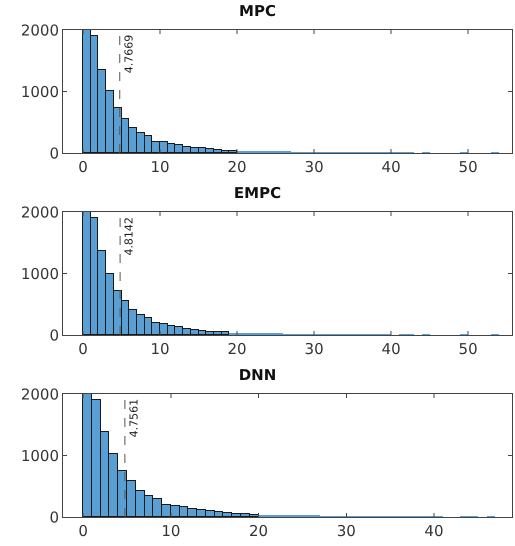  Describe the element at coordinates (129, 236) in the screenshot. I see `ref-line-label: 4.8142` at that location.